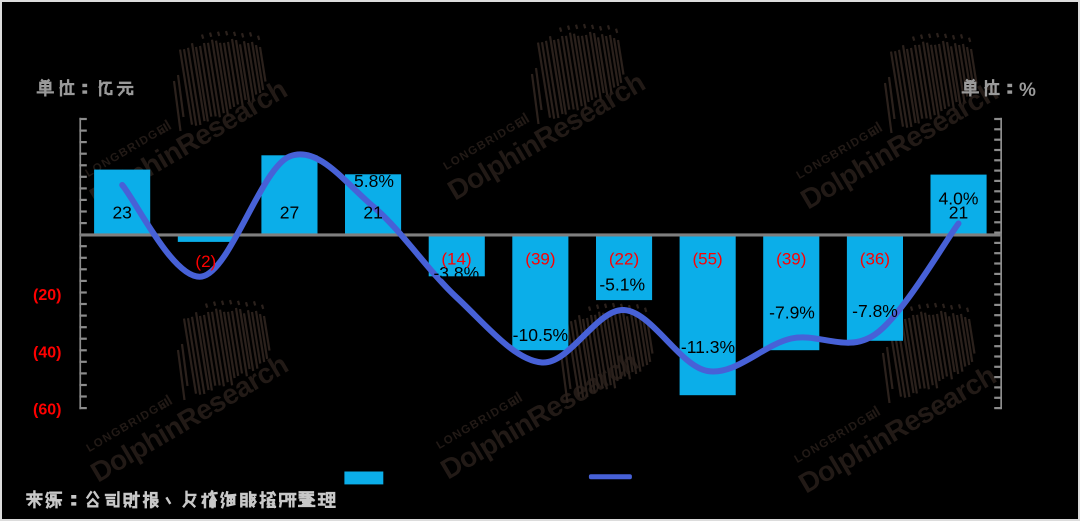 The width and height of the screenshot is (1080, 521). I want to click on svg-text: -3.8%, so click(456, 273).